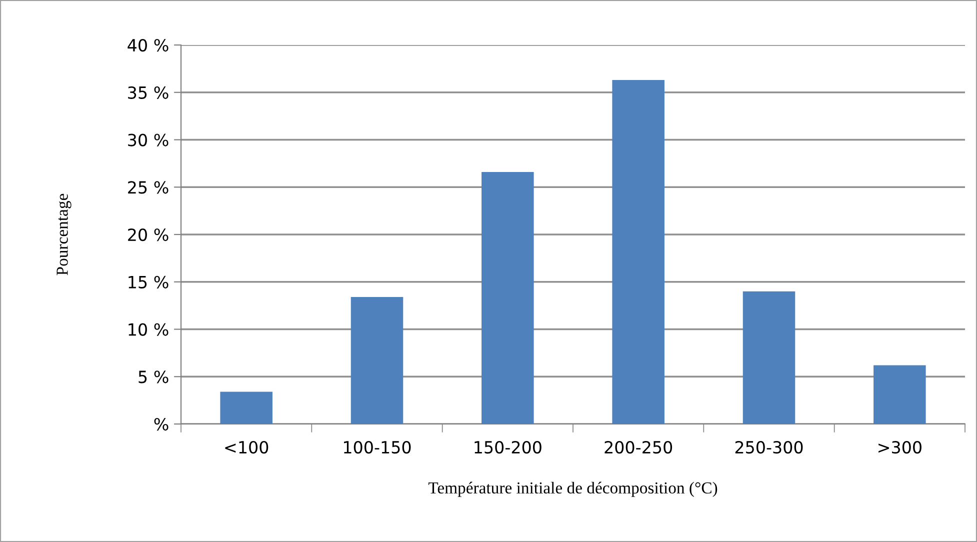 The height and width of the screenshot is (542, 977). Describe the element at coordinates (148, 282) in the screenshot. I see `y-tick-label: 15 %` at that location.